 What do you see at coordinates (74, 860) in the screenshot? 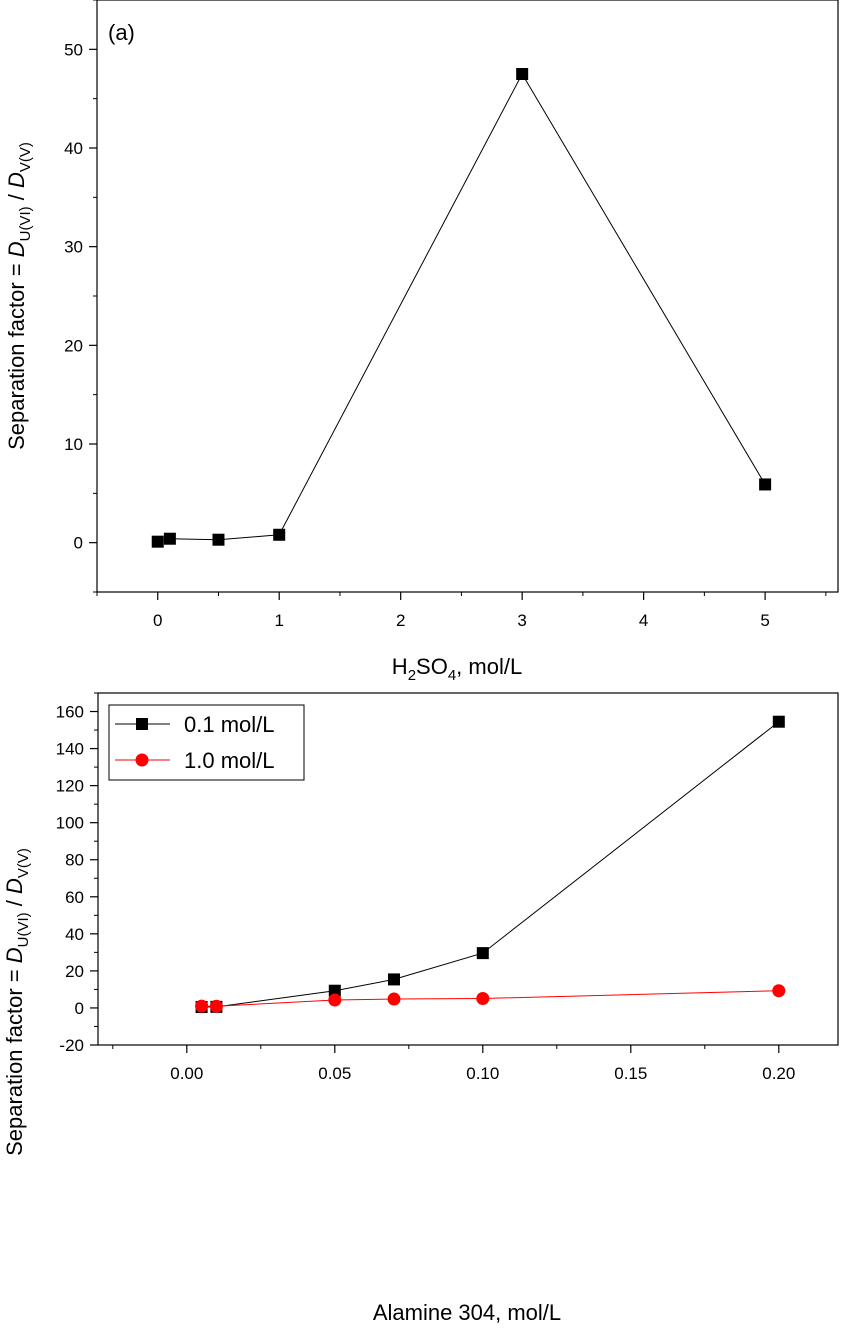
I see `y-tick-label: 80` at bounding box center [74, 860].